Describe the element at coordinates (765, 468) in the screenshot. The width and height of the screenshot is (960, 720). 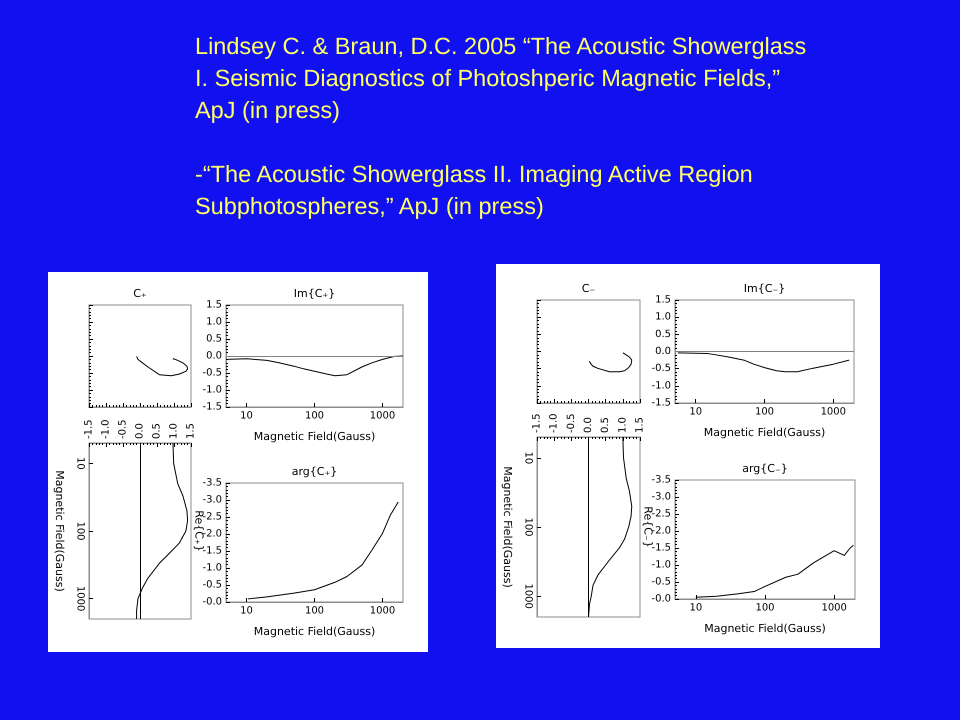
I see `chart-title: arg{C₋}` at that location.